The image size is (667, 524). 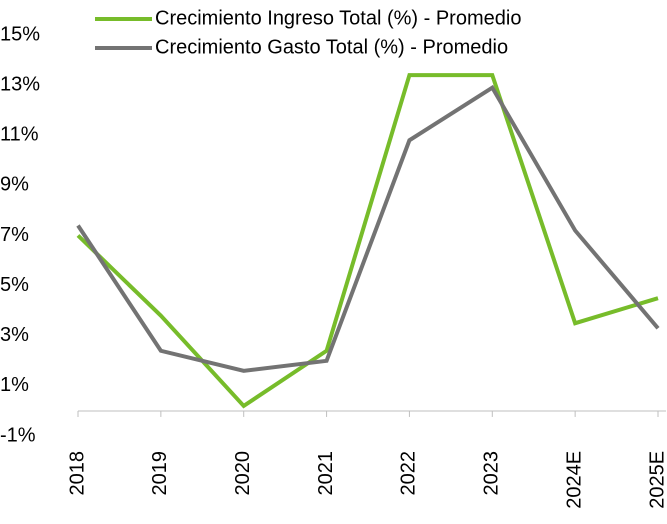 I want to click on y-tick-label: 5%, so click(x=14, y=285).